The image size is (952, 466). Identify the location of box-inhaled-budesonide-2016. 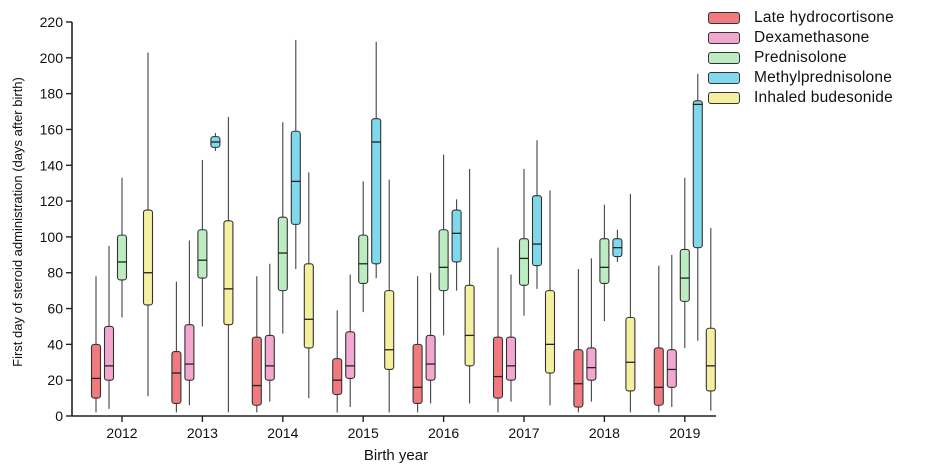
(469, 286).